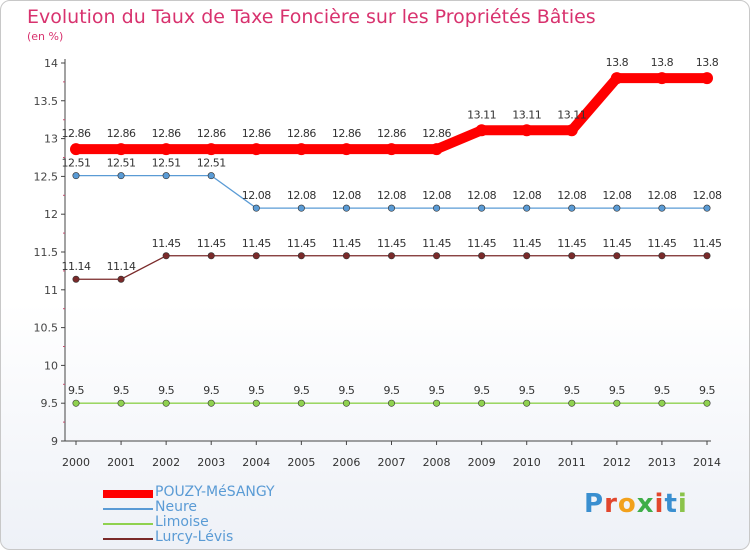  I want to click on x-tick-label: 2008, so click(437, 462).